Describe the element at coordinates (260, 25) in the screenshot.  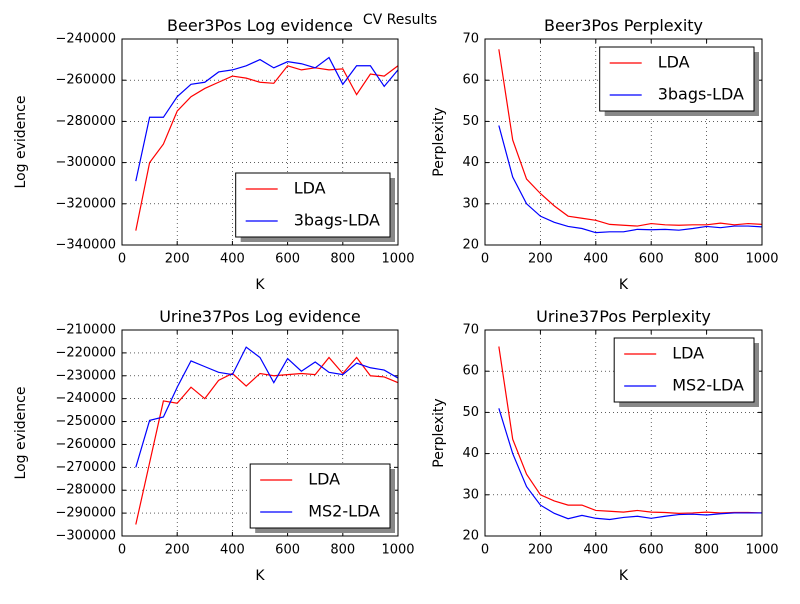
I see `subplot-title: Beer3Pos Log evidence` at that location.